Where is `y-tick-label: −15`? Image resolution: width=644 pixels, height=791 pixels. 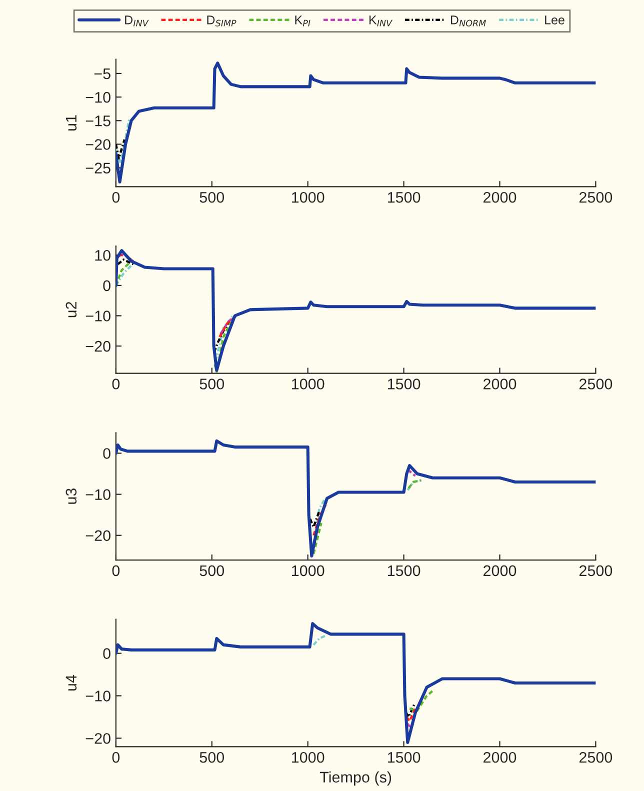
y-tick-label: −15 is located at coordinates (98, 121).